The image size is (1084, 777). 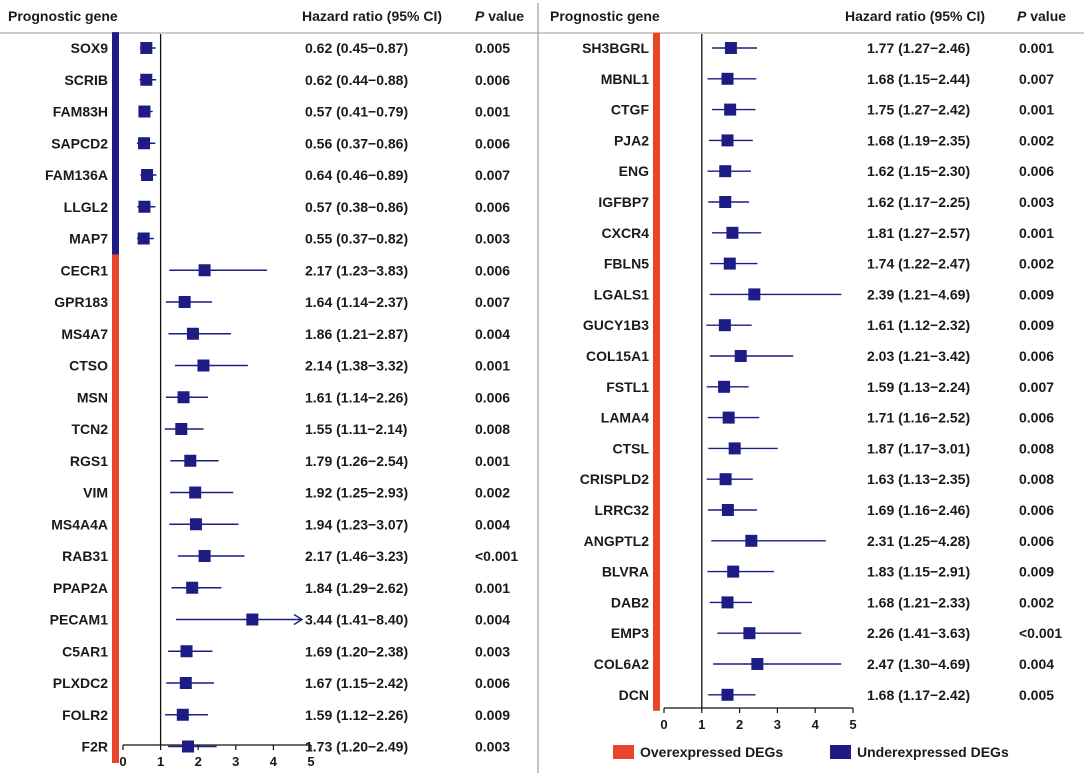 What do you see at coordinates (626, 233) in the screenshot?
I see `gene-label: CXCR4` at bounding box center [626, 233].